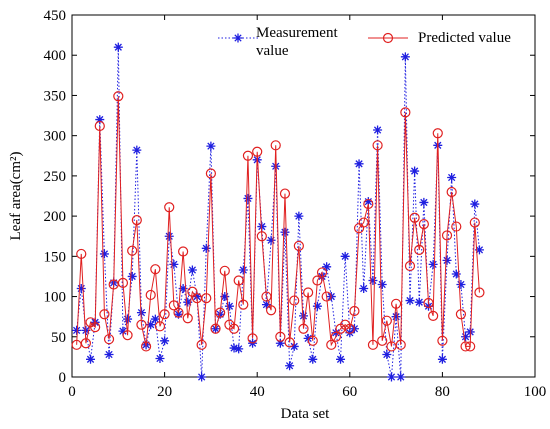 This screenshot has width=550, height=429. I want to click on x-tick-label: 100, so click(535, 392).